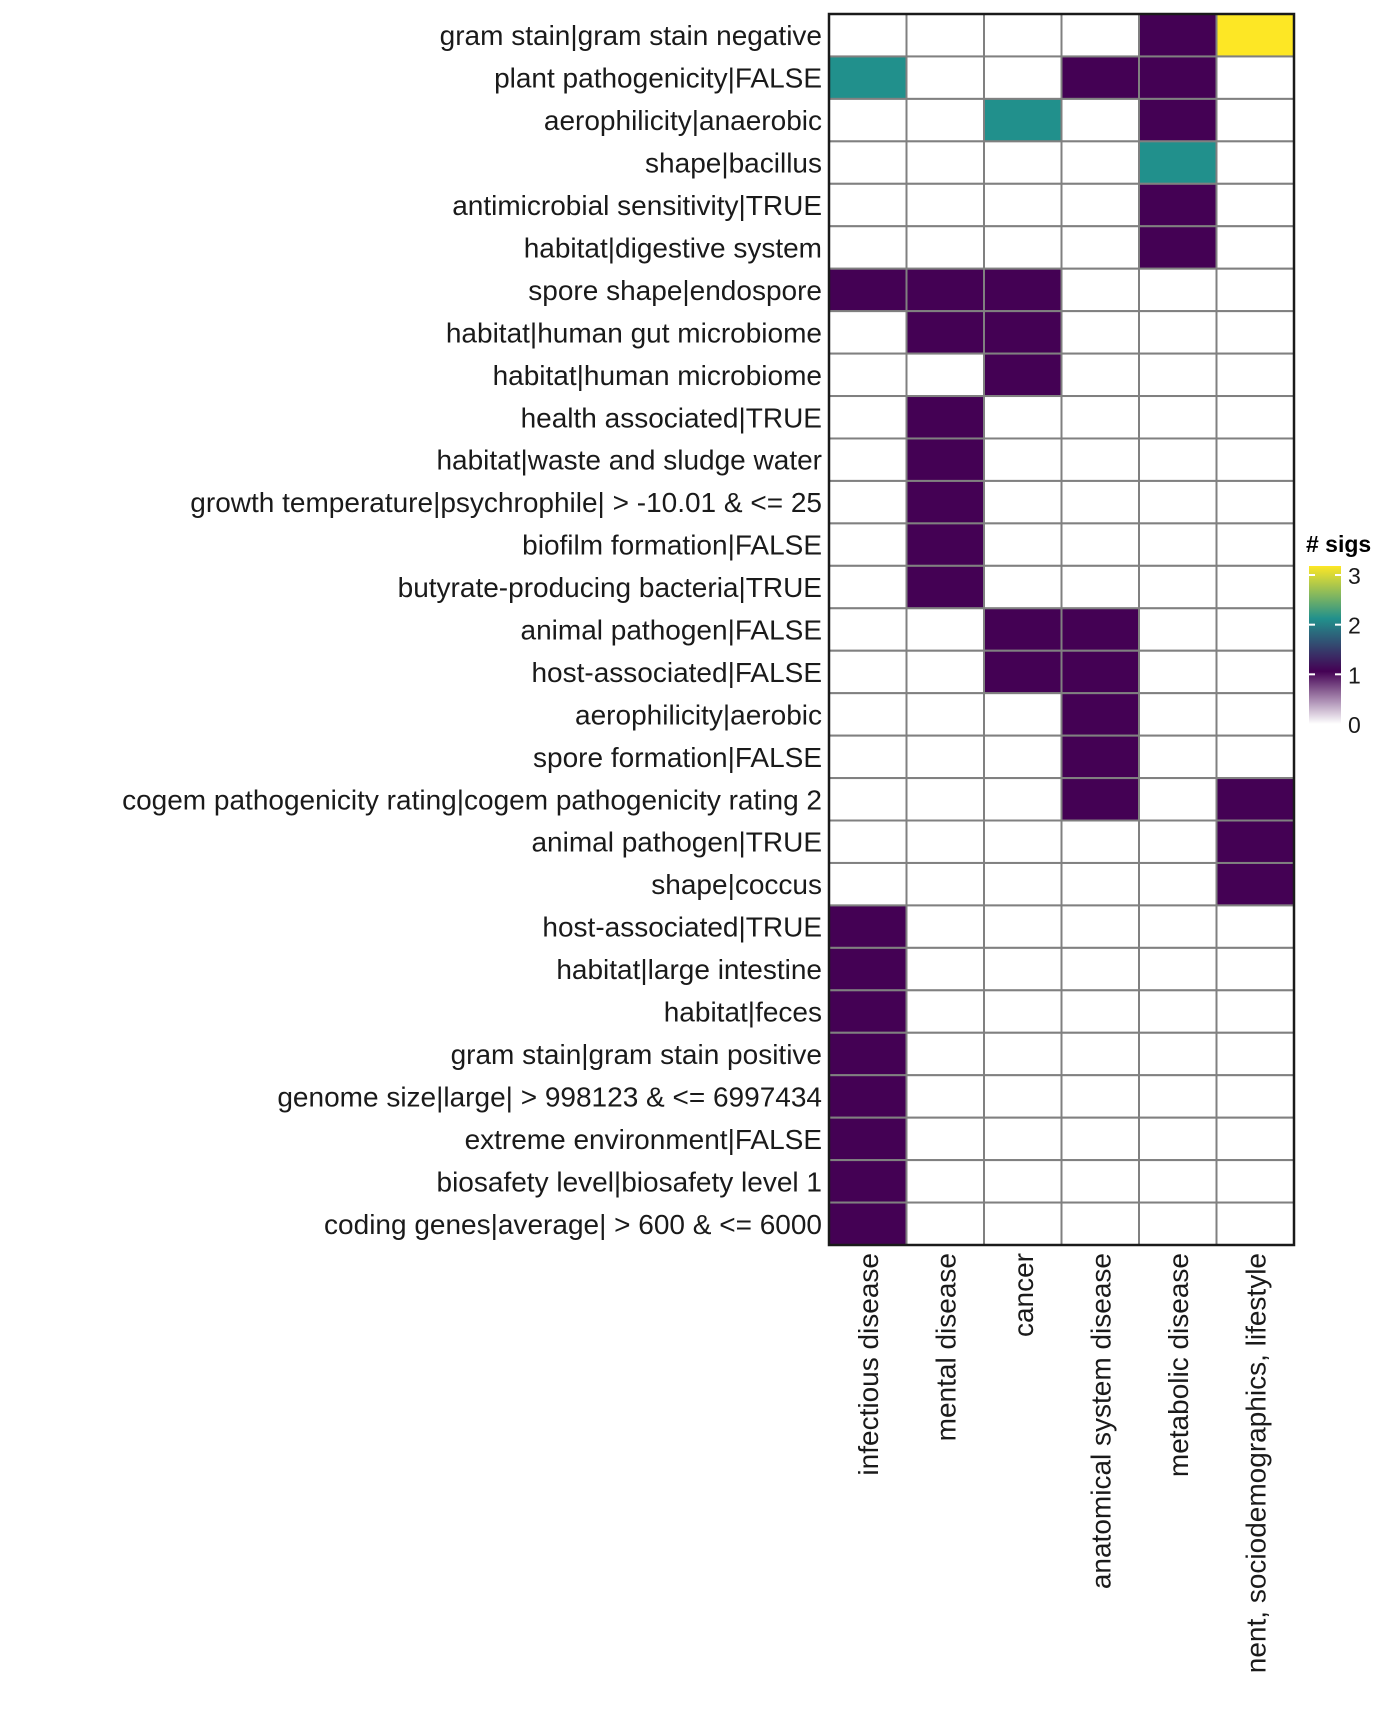  What do you see at coordinates (1354, 725) in the screenshot?
I see `legend-tick-label: 0` at bounding box center [1354, 725].